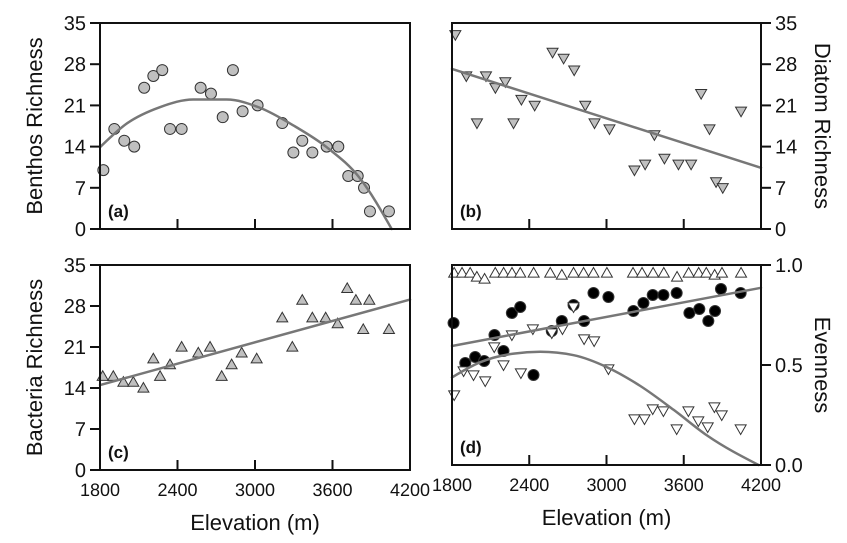 This screenshot has height=543, width=847. What do you see at coordinates (80, 430) in the screenshot?
I see `y-tick-label: 7` at bounding box center [80, 430].